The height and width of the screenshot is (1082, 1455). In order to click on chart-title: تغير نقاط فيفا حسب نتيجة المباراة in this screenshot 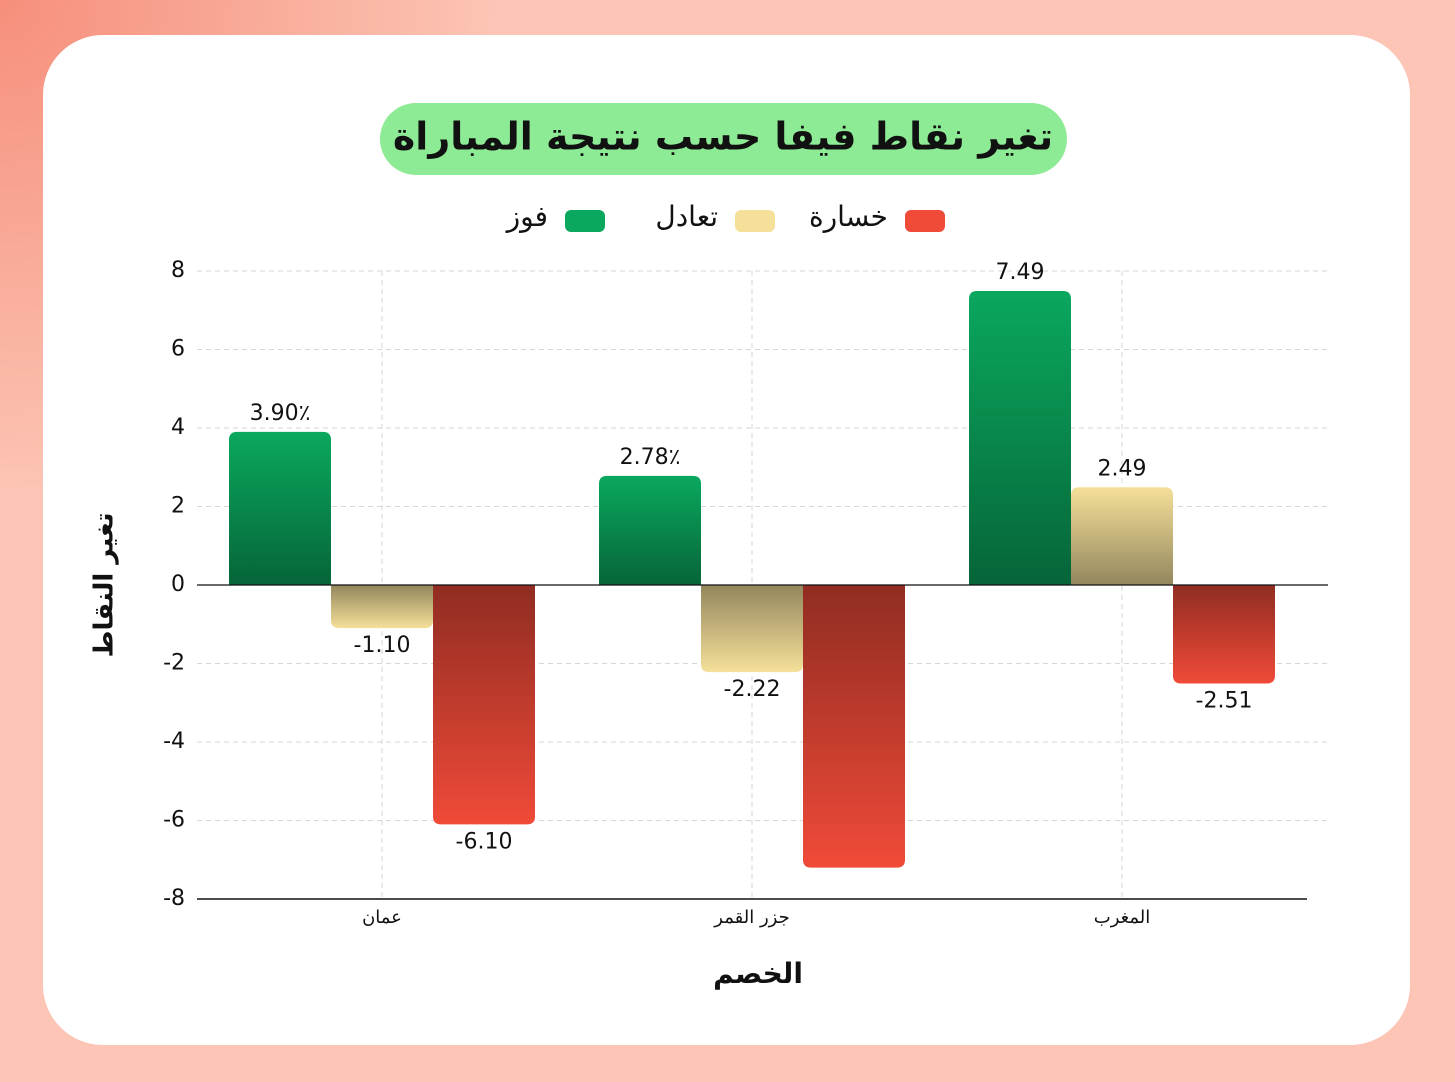, I will do `click(723, 137)`.